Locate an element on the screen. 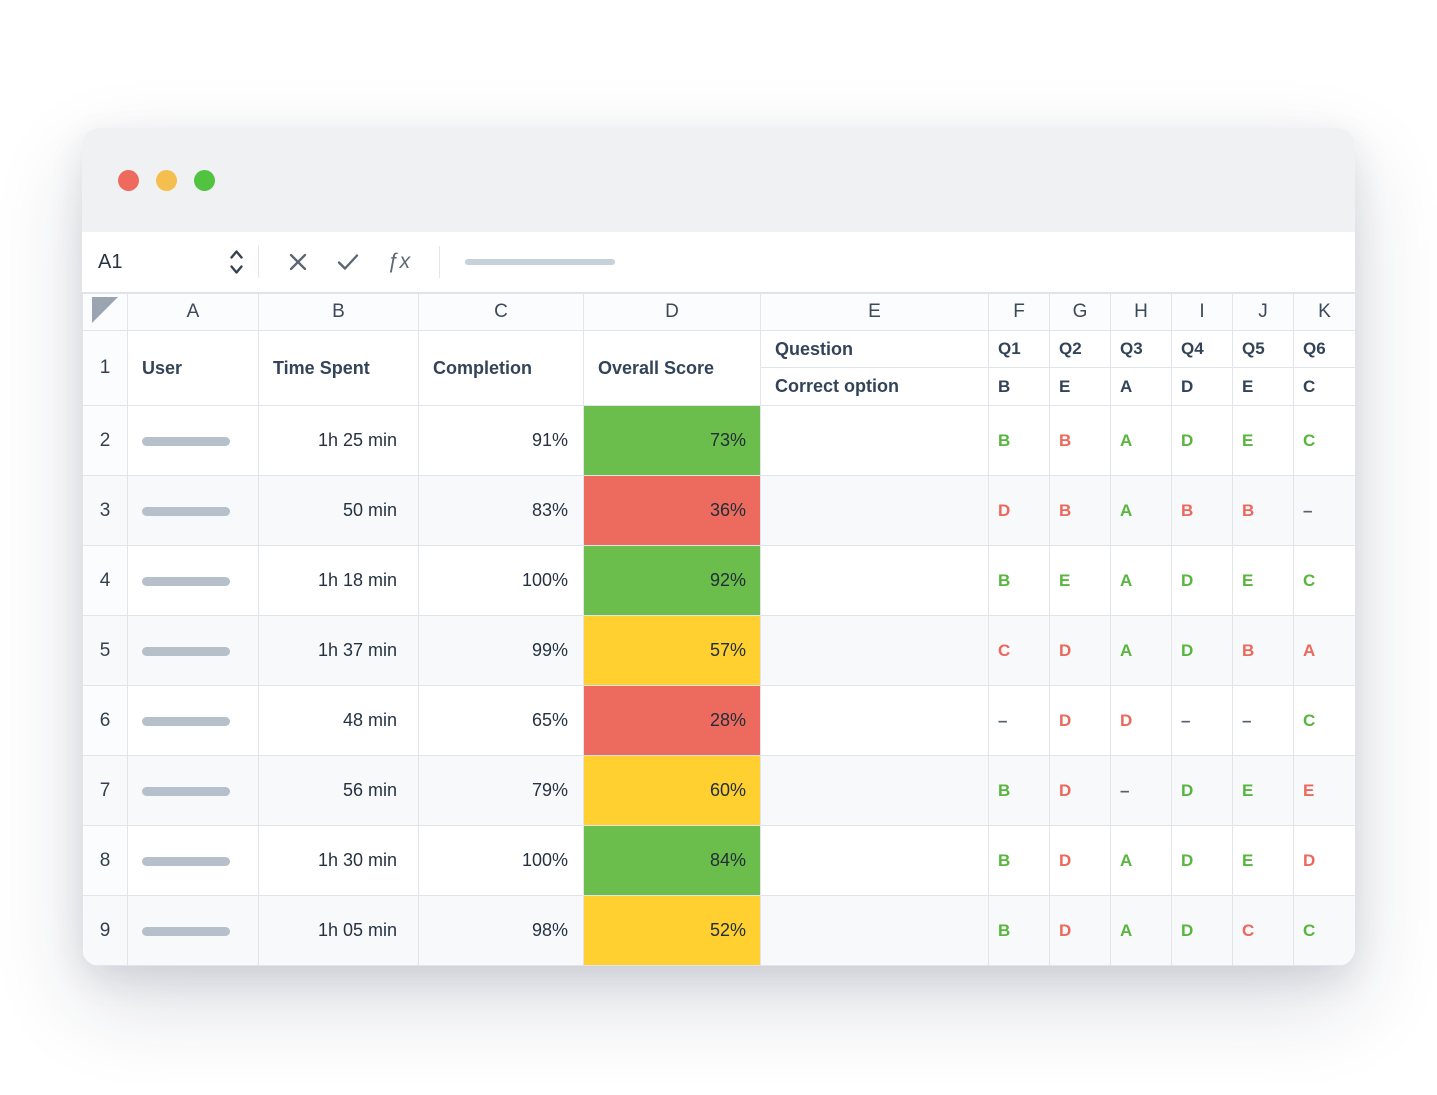  column-header: K is located at coordinates (1324, 312).